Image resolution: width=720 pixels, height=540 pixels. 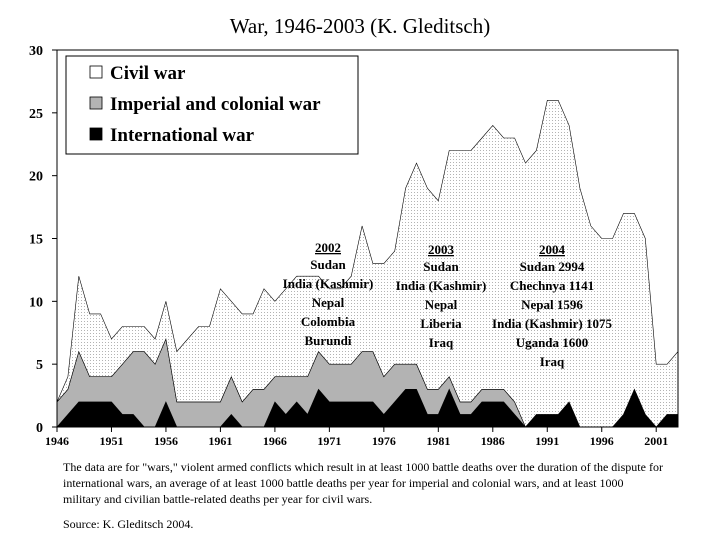 What do you see at coordinates (39, 428) in the screenshot?
I see `y-tick-label: 0` at bounding box center [39, 428].